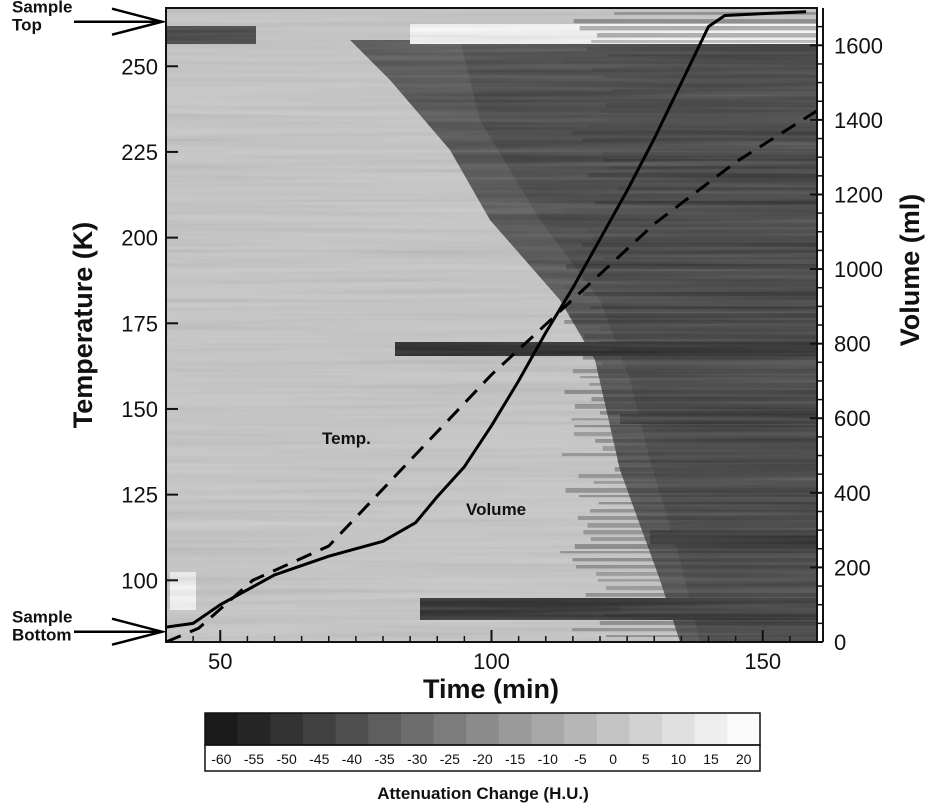  I want to click on colorbar-tick-label: -55, so click(254, 759).